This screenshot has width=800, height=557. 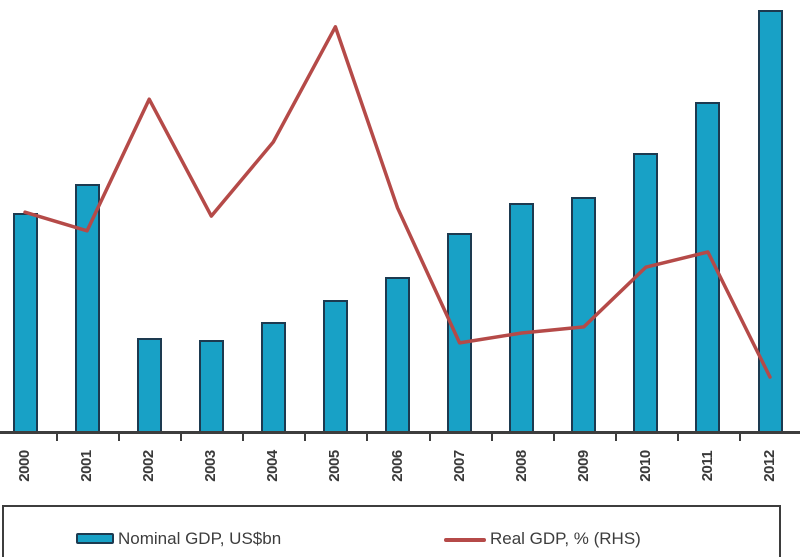 What do you see at coordinates (400, 432) in the screenshot?
I see `x-axis-line` at bounding box center [400, 432].